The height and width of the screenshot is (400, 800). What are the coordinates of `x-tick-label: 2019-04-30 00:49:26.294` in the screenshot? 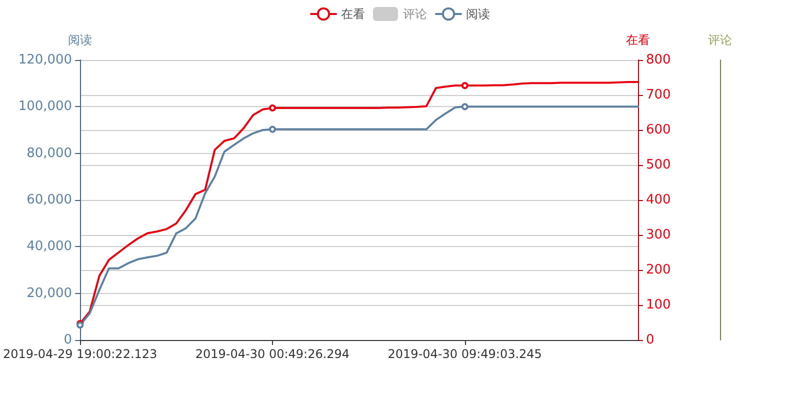 It's located at (272, 354).